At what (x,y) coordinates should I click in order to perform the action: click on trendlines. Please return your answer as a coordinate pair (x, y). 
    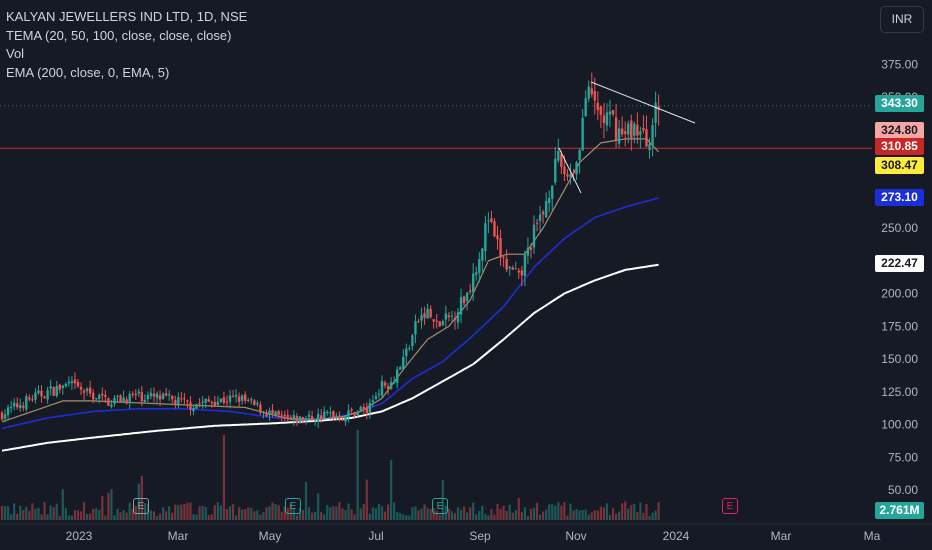
    Looking at the image, I should click on (627, 137).